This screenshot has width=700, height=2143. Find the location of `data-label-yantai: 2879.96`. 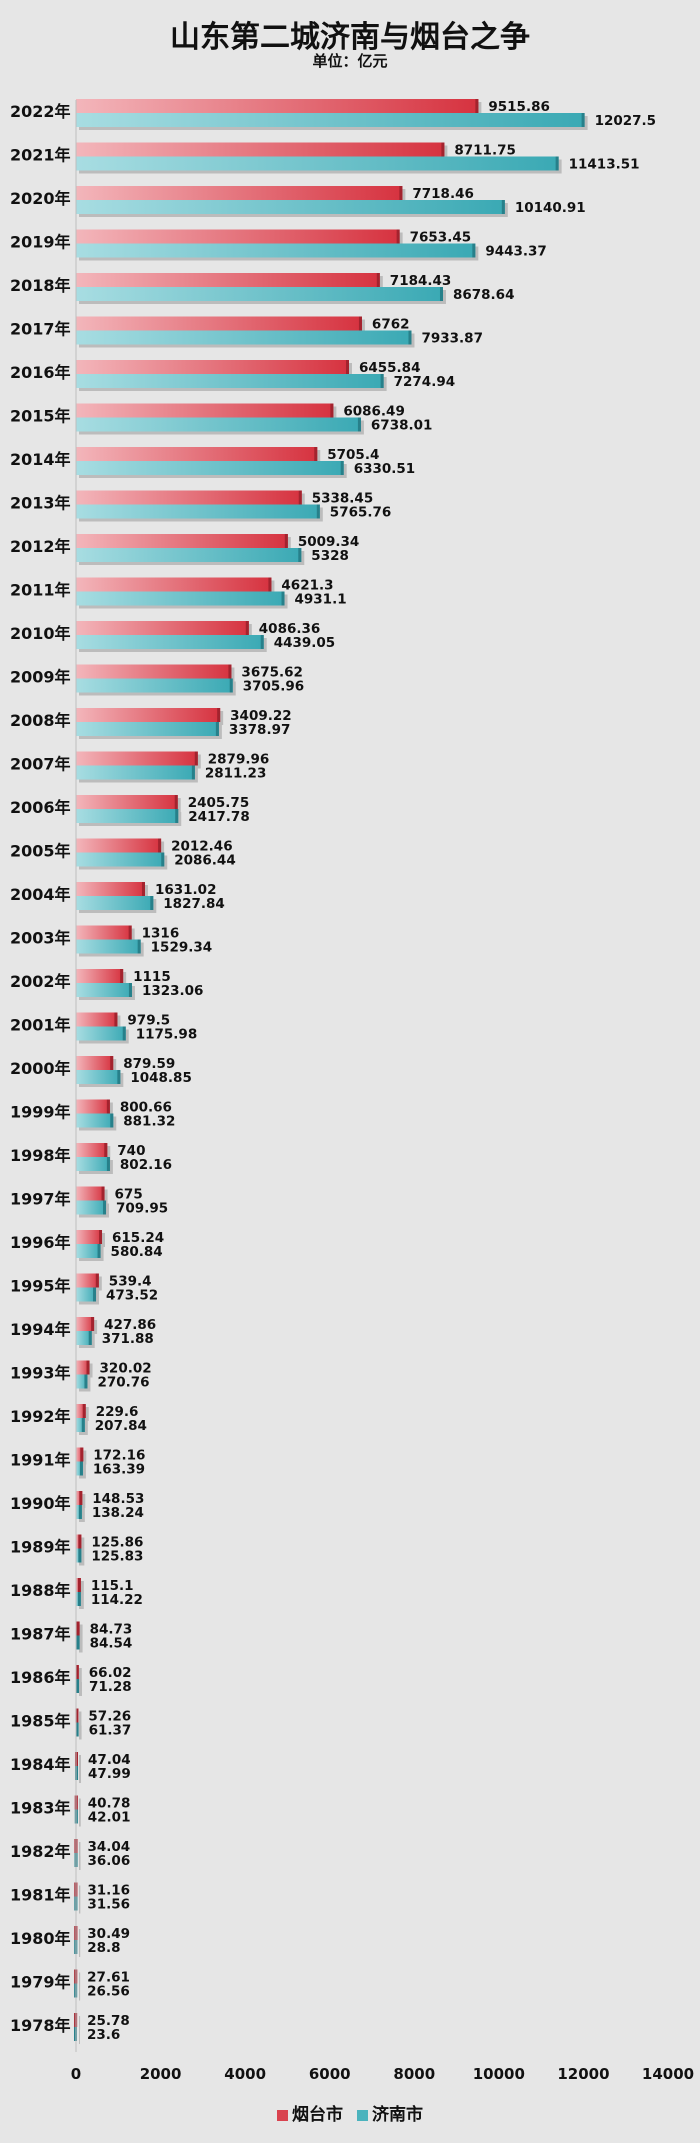

data-label-yantai: 2879.96 is located at coordinates (239, 760).